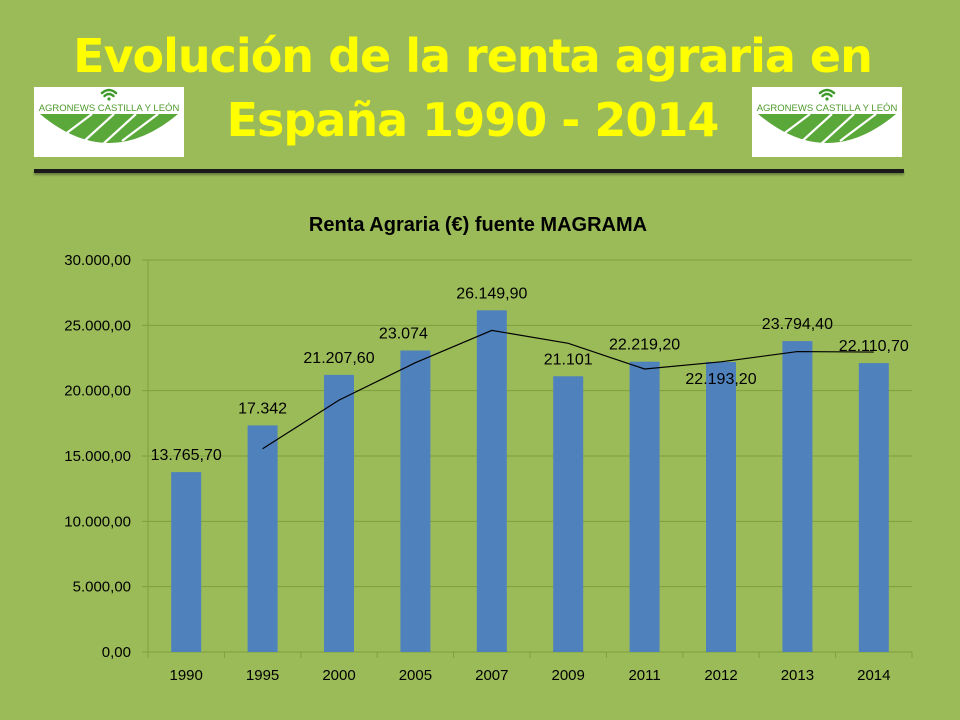  I want to click on x-tick-label: 2014, so click(873, 675).